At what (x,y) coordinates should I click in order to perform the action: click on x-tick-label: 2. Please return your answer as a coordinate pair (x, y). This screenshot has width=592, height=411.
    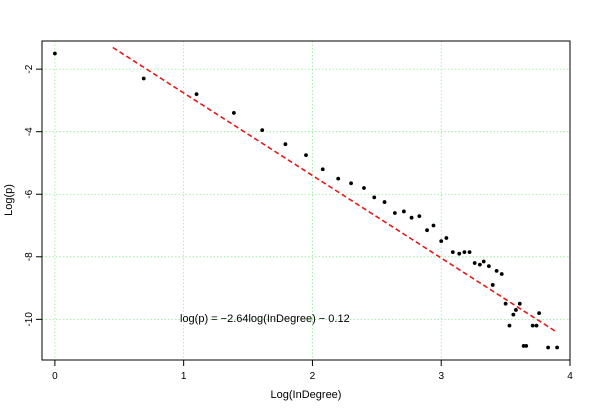
    Looking at the image, I should click on (313, 376).